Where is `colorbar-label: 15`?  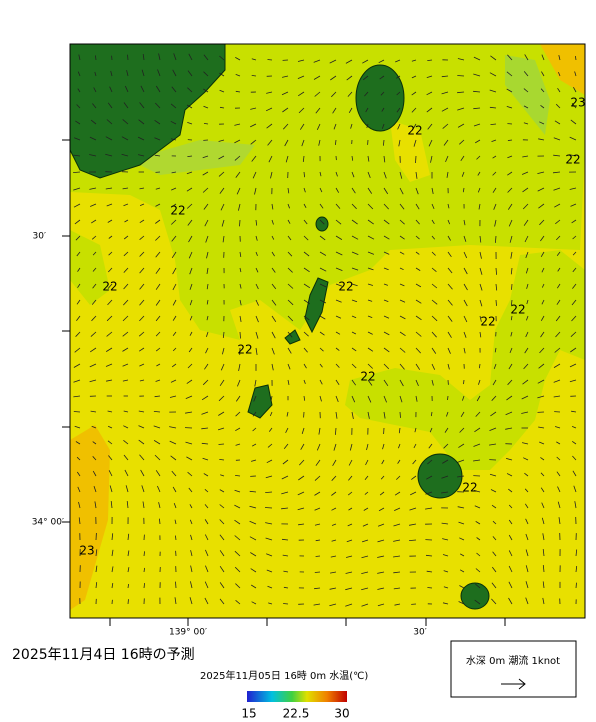 colorbar-label: 15 is located at coordinates (248, 714).